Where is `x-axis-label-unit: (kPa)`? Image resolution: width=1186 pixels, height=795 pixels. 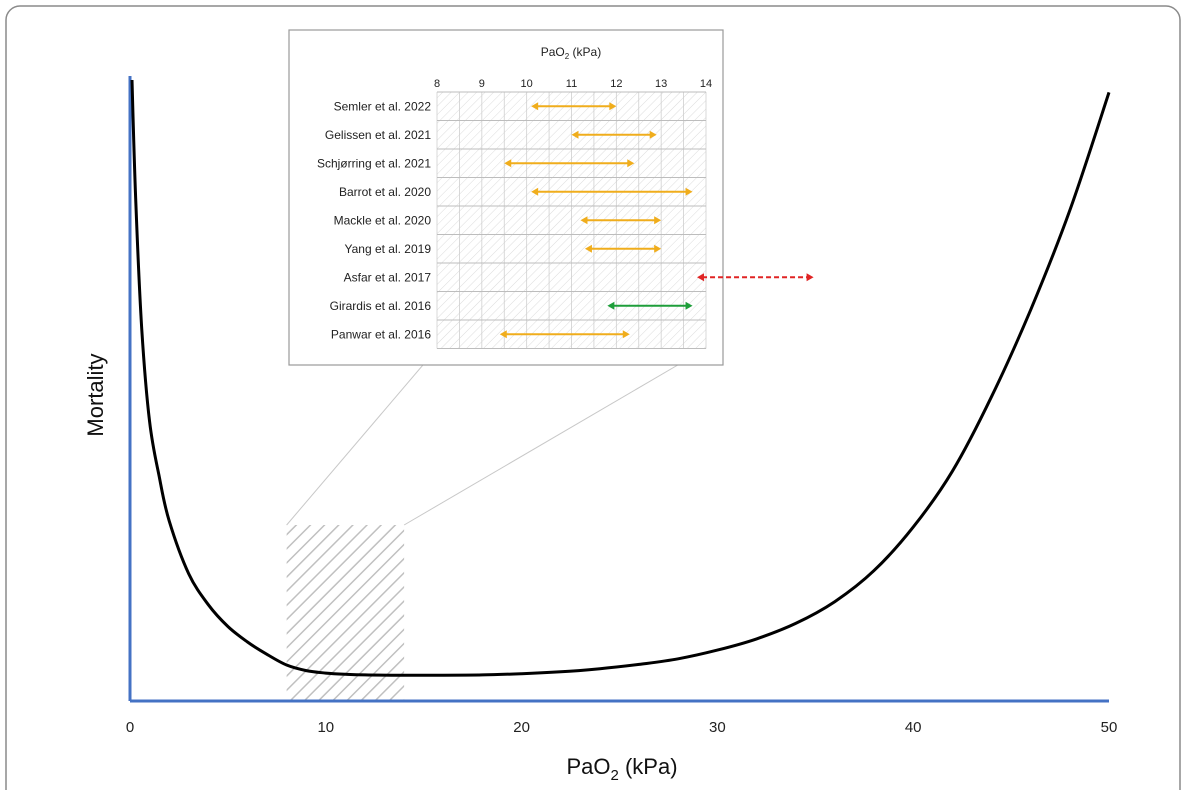 x-axis-label-unit: (kPa) is located at coordinates (648, 766).